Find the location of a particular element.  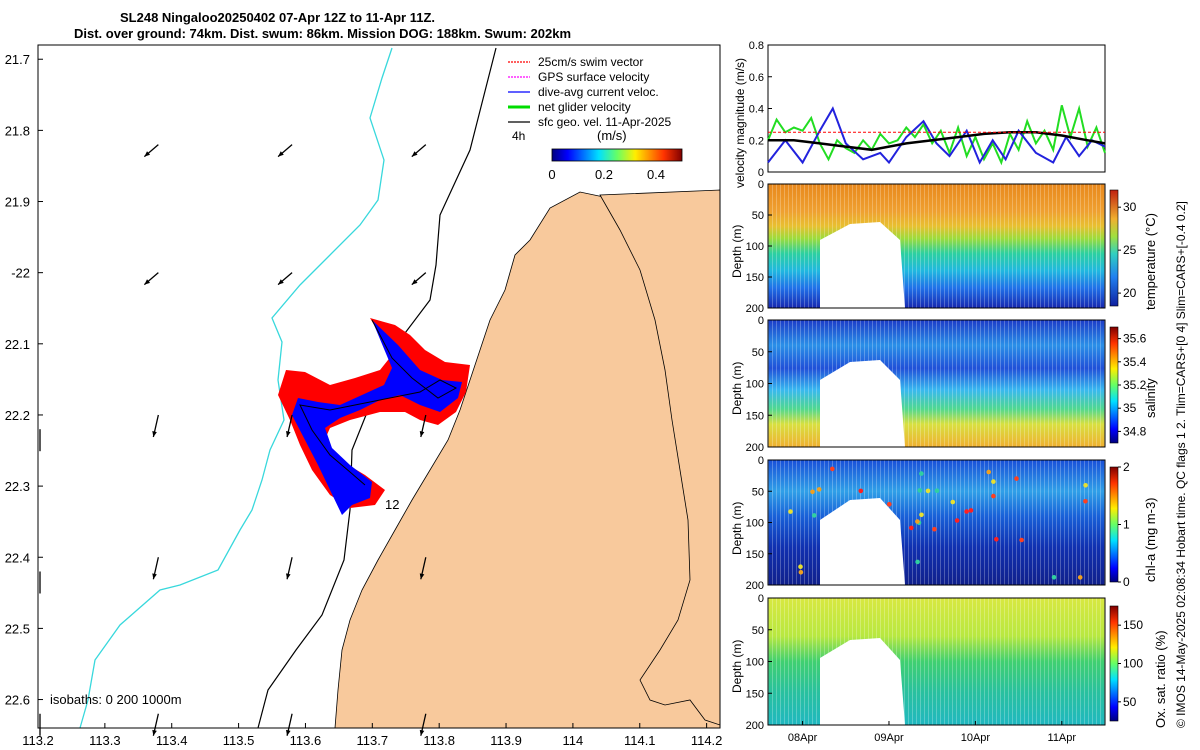

temperature-panel: Depth (m) temperature (°C) is located at coordinates (944, 246).